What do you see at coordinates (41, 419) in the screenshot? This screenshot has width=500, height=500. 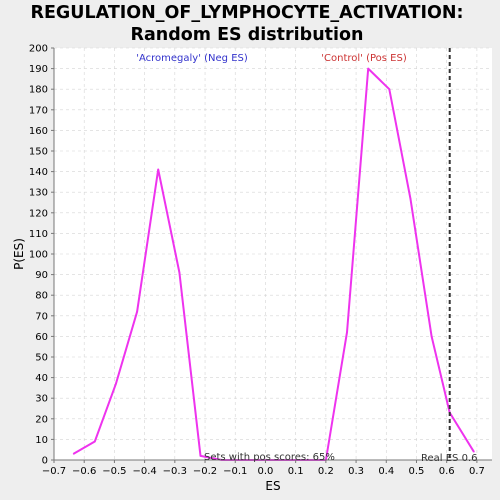 I see `y-tick-label: 20` at bounding box center [41, 419].